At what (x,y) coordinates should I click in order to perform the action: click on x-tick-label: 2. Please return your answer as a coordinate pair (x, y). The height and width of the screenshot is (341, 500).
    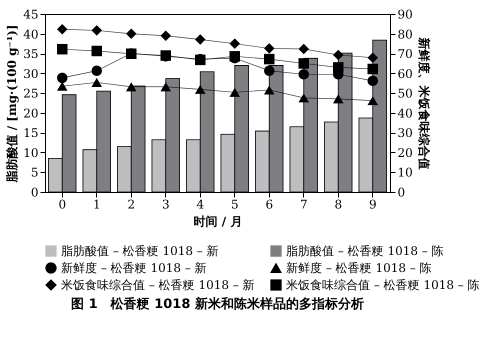
    Looking at the image, I should click on (131, 205).